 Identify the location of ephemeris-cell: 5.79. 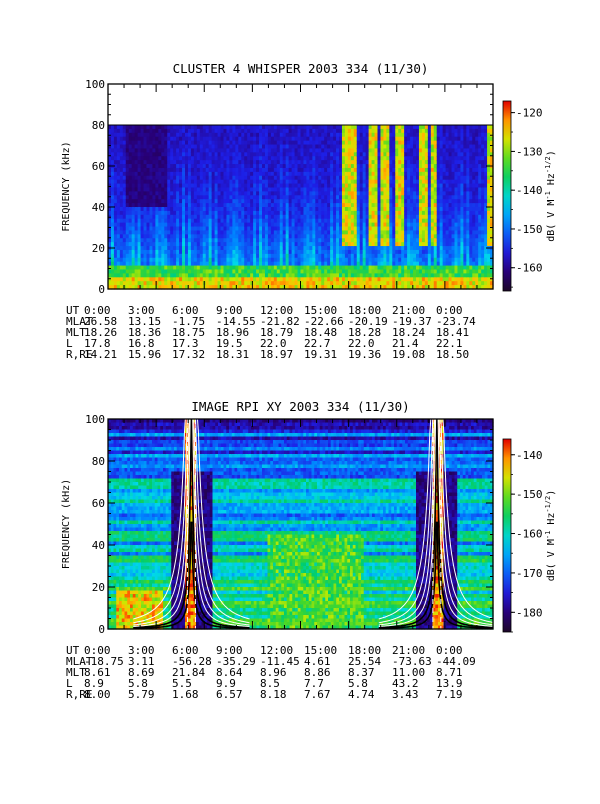
(141, 694).